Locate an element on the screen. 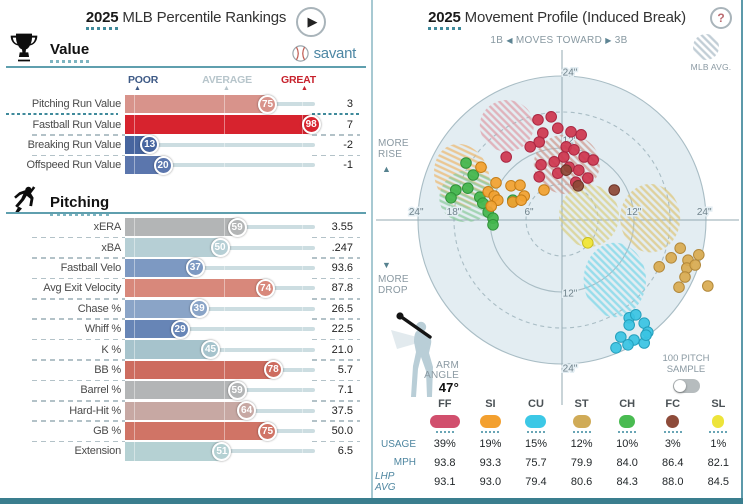 This screenshot has width=743, height=504. help-button: ? is located at coordinates (721, 18).